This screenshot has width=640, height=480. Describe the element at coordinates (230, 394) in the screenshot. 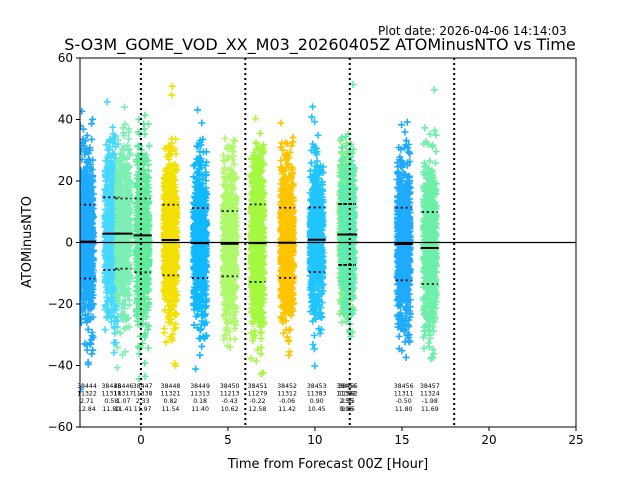

I see `obs-count-38450: 11213` at that location.